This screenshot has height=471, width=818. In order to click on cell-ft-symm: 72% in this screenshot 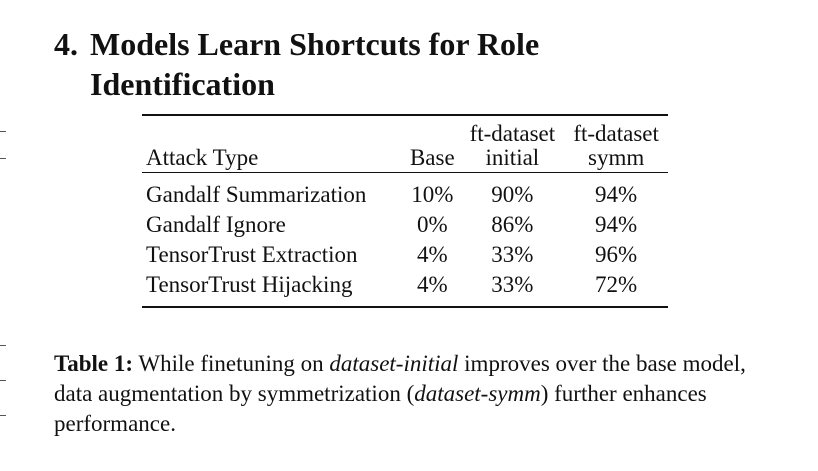, I will do `click(616, 284)`.